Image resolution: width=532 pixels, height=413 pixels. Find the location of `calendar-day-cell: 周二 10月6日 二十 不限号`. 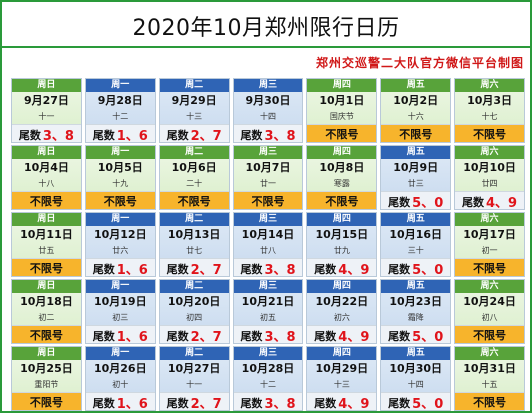

calendar-day-cell: 周二 10月6日 二十 不限号 is located at coordinates (194, 177).